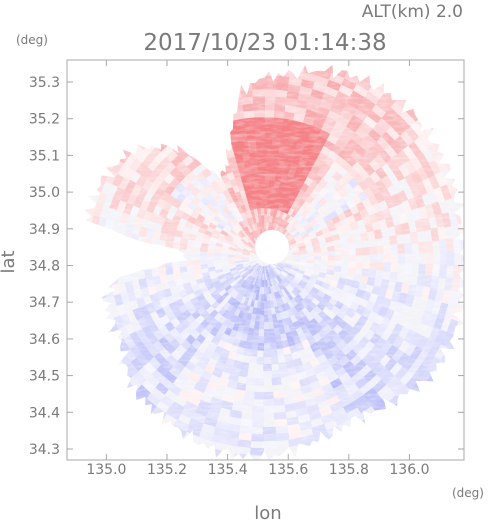  Describe the element at coordinates (44, 450) in the screenshot. I see `y-tick-label: 34.3` at that location.